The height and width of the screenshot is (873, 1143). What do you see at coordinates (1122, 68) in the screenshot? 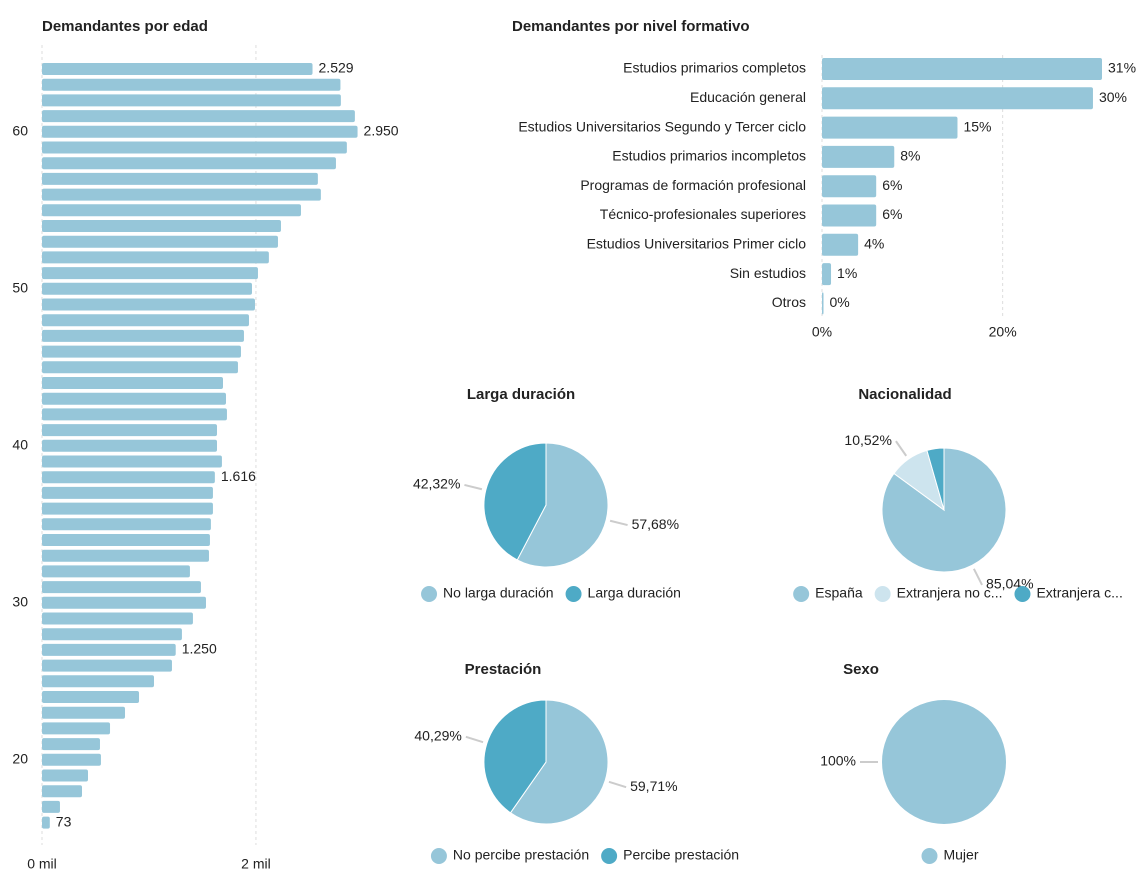
I see `data-label: 31%` at bounding box center [1122, 68].